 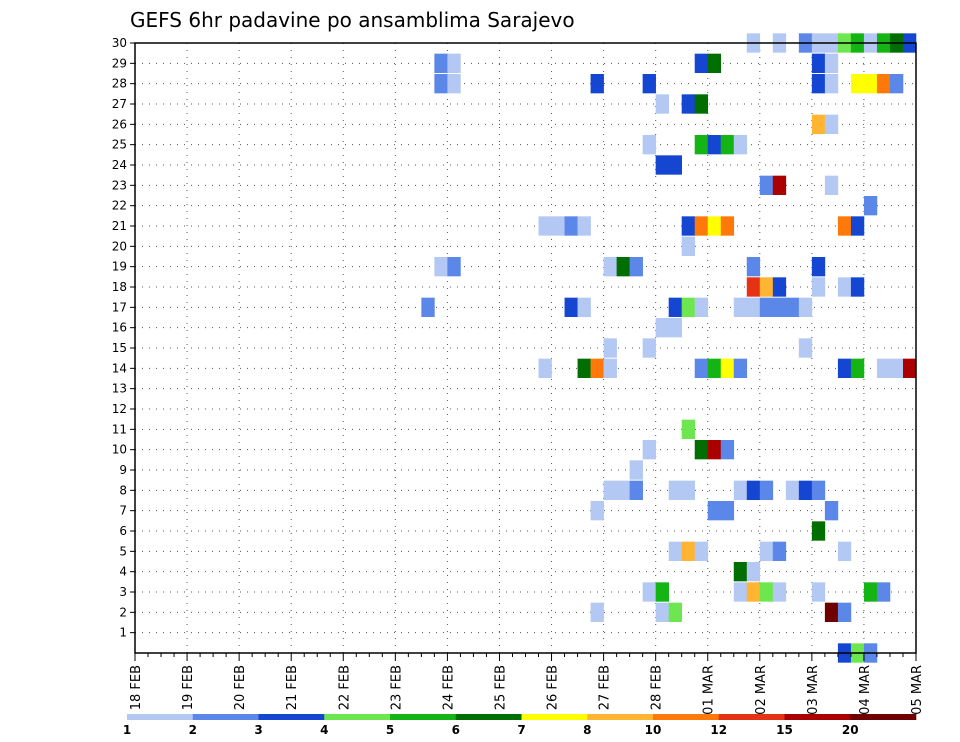 I want to click on y-tick-label: 28, so click(x=119, y=84).